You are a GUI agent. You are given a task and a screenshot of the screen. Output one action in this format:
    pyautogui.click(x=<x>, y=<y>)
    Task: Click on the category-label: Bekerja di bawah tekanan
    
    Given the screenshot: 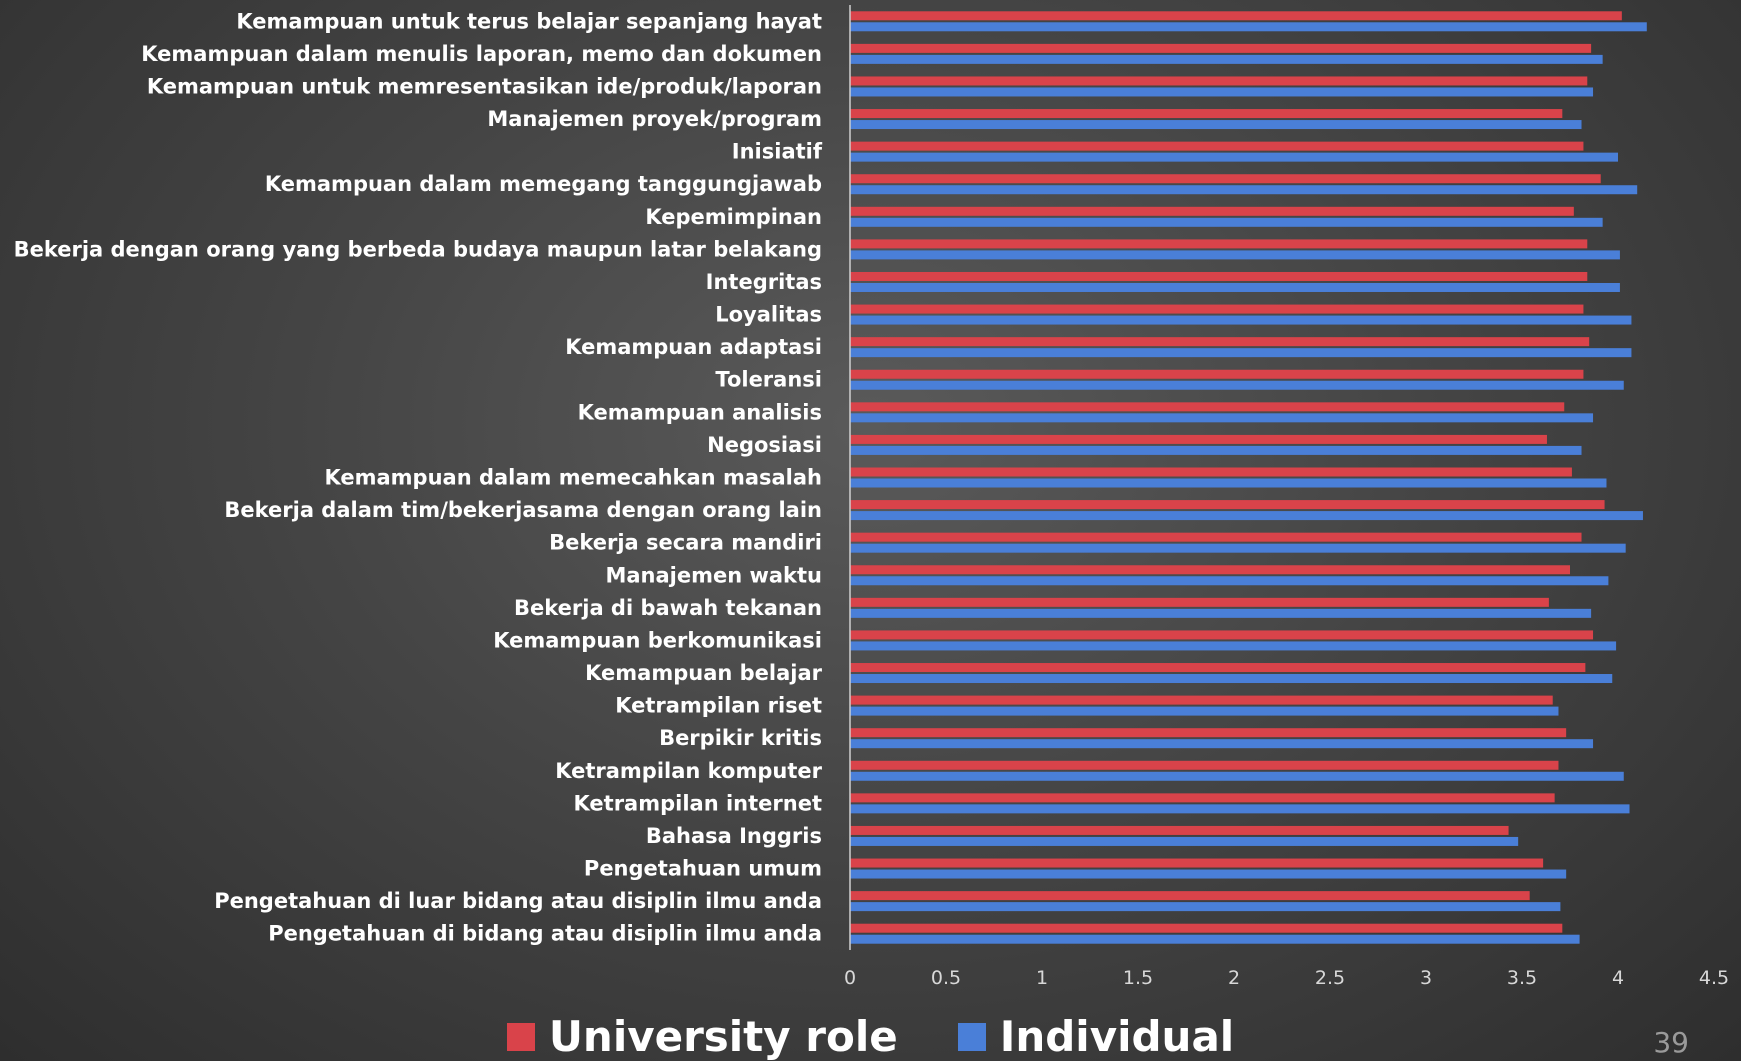 What is the action you would take?
    pyautogui.click(x=668, y=608)
    